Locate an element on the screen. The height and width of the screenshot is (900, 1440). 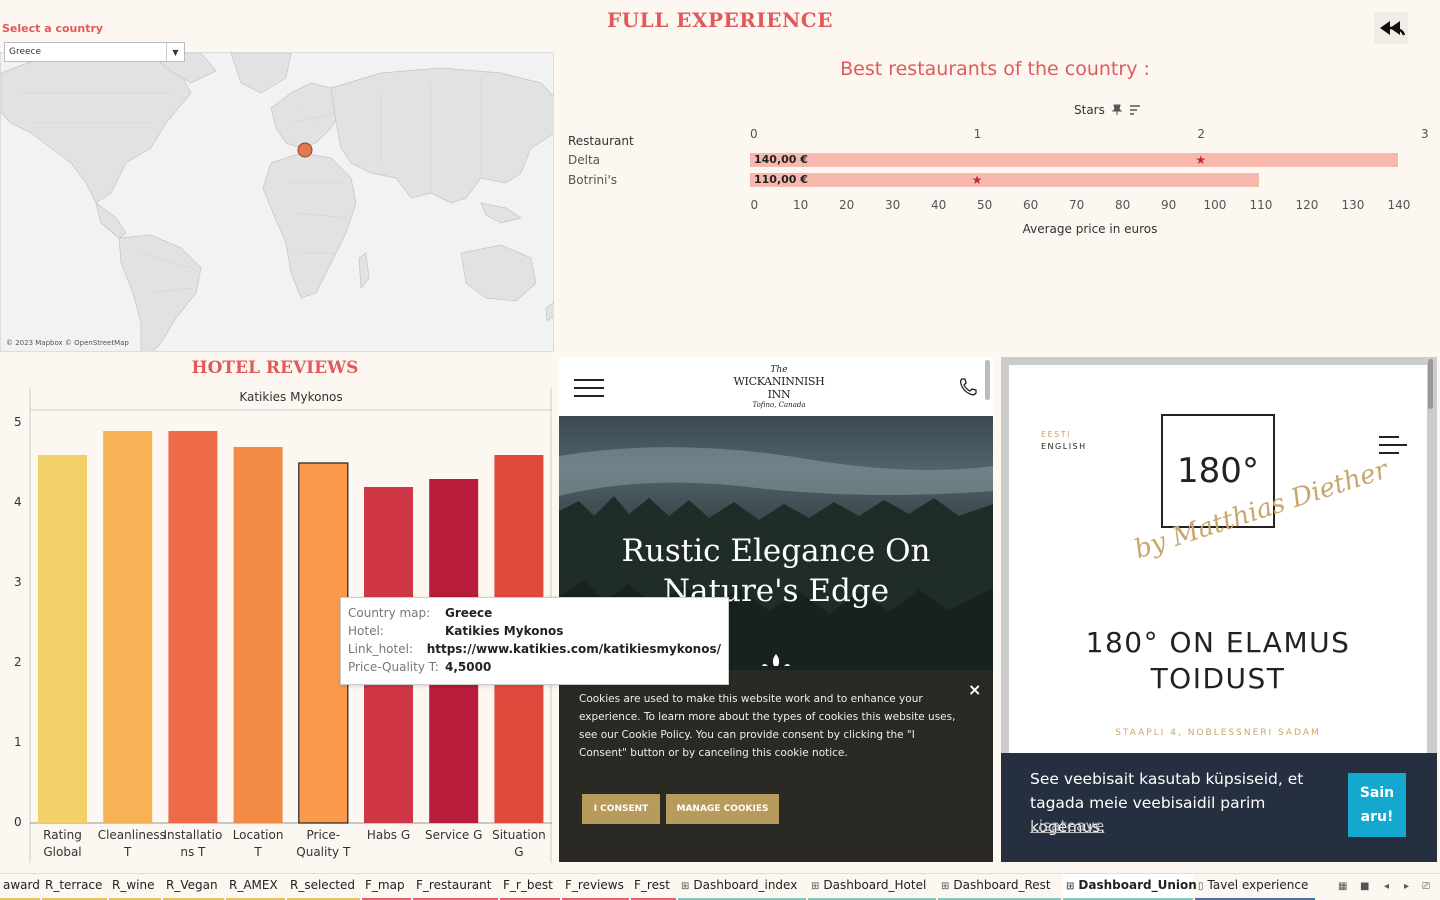
wickaninnish-scrollbar is located at coordinates (987, 380).